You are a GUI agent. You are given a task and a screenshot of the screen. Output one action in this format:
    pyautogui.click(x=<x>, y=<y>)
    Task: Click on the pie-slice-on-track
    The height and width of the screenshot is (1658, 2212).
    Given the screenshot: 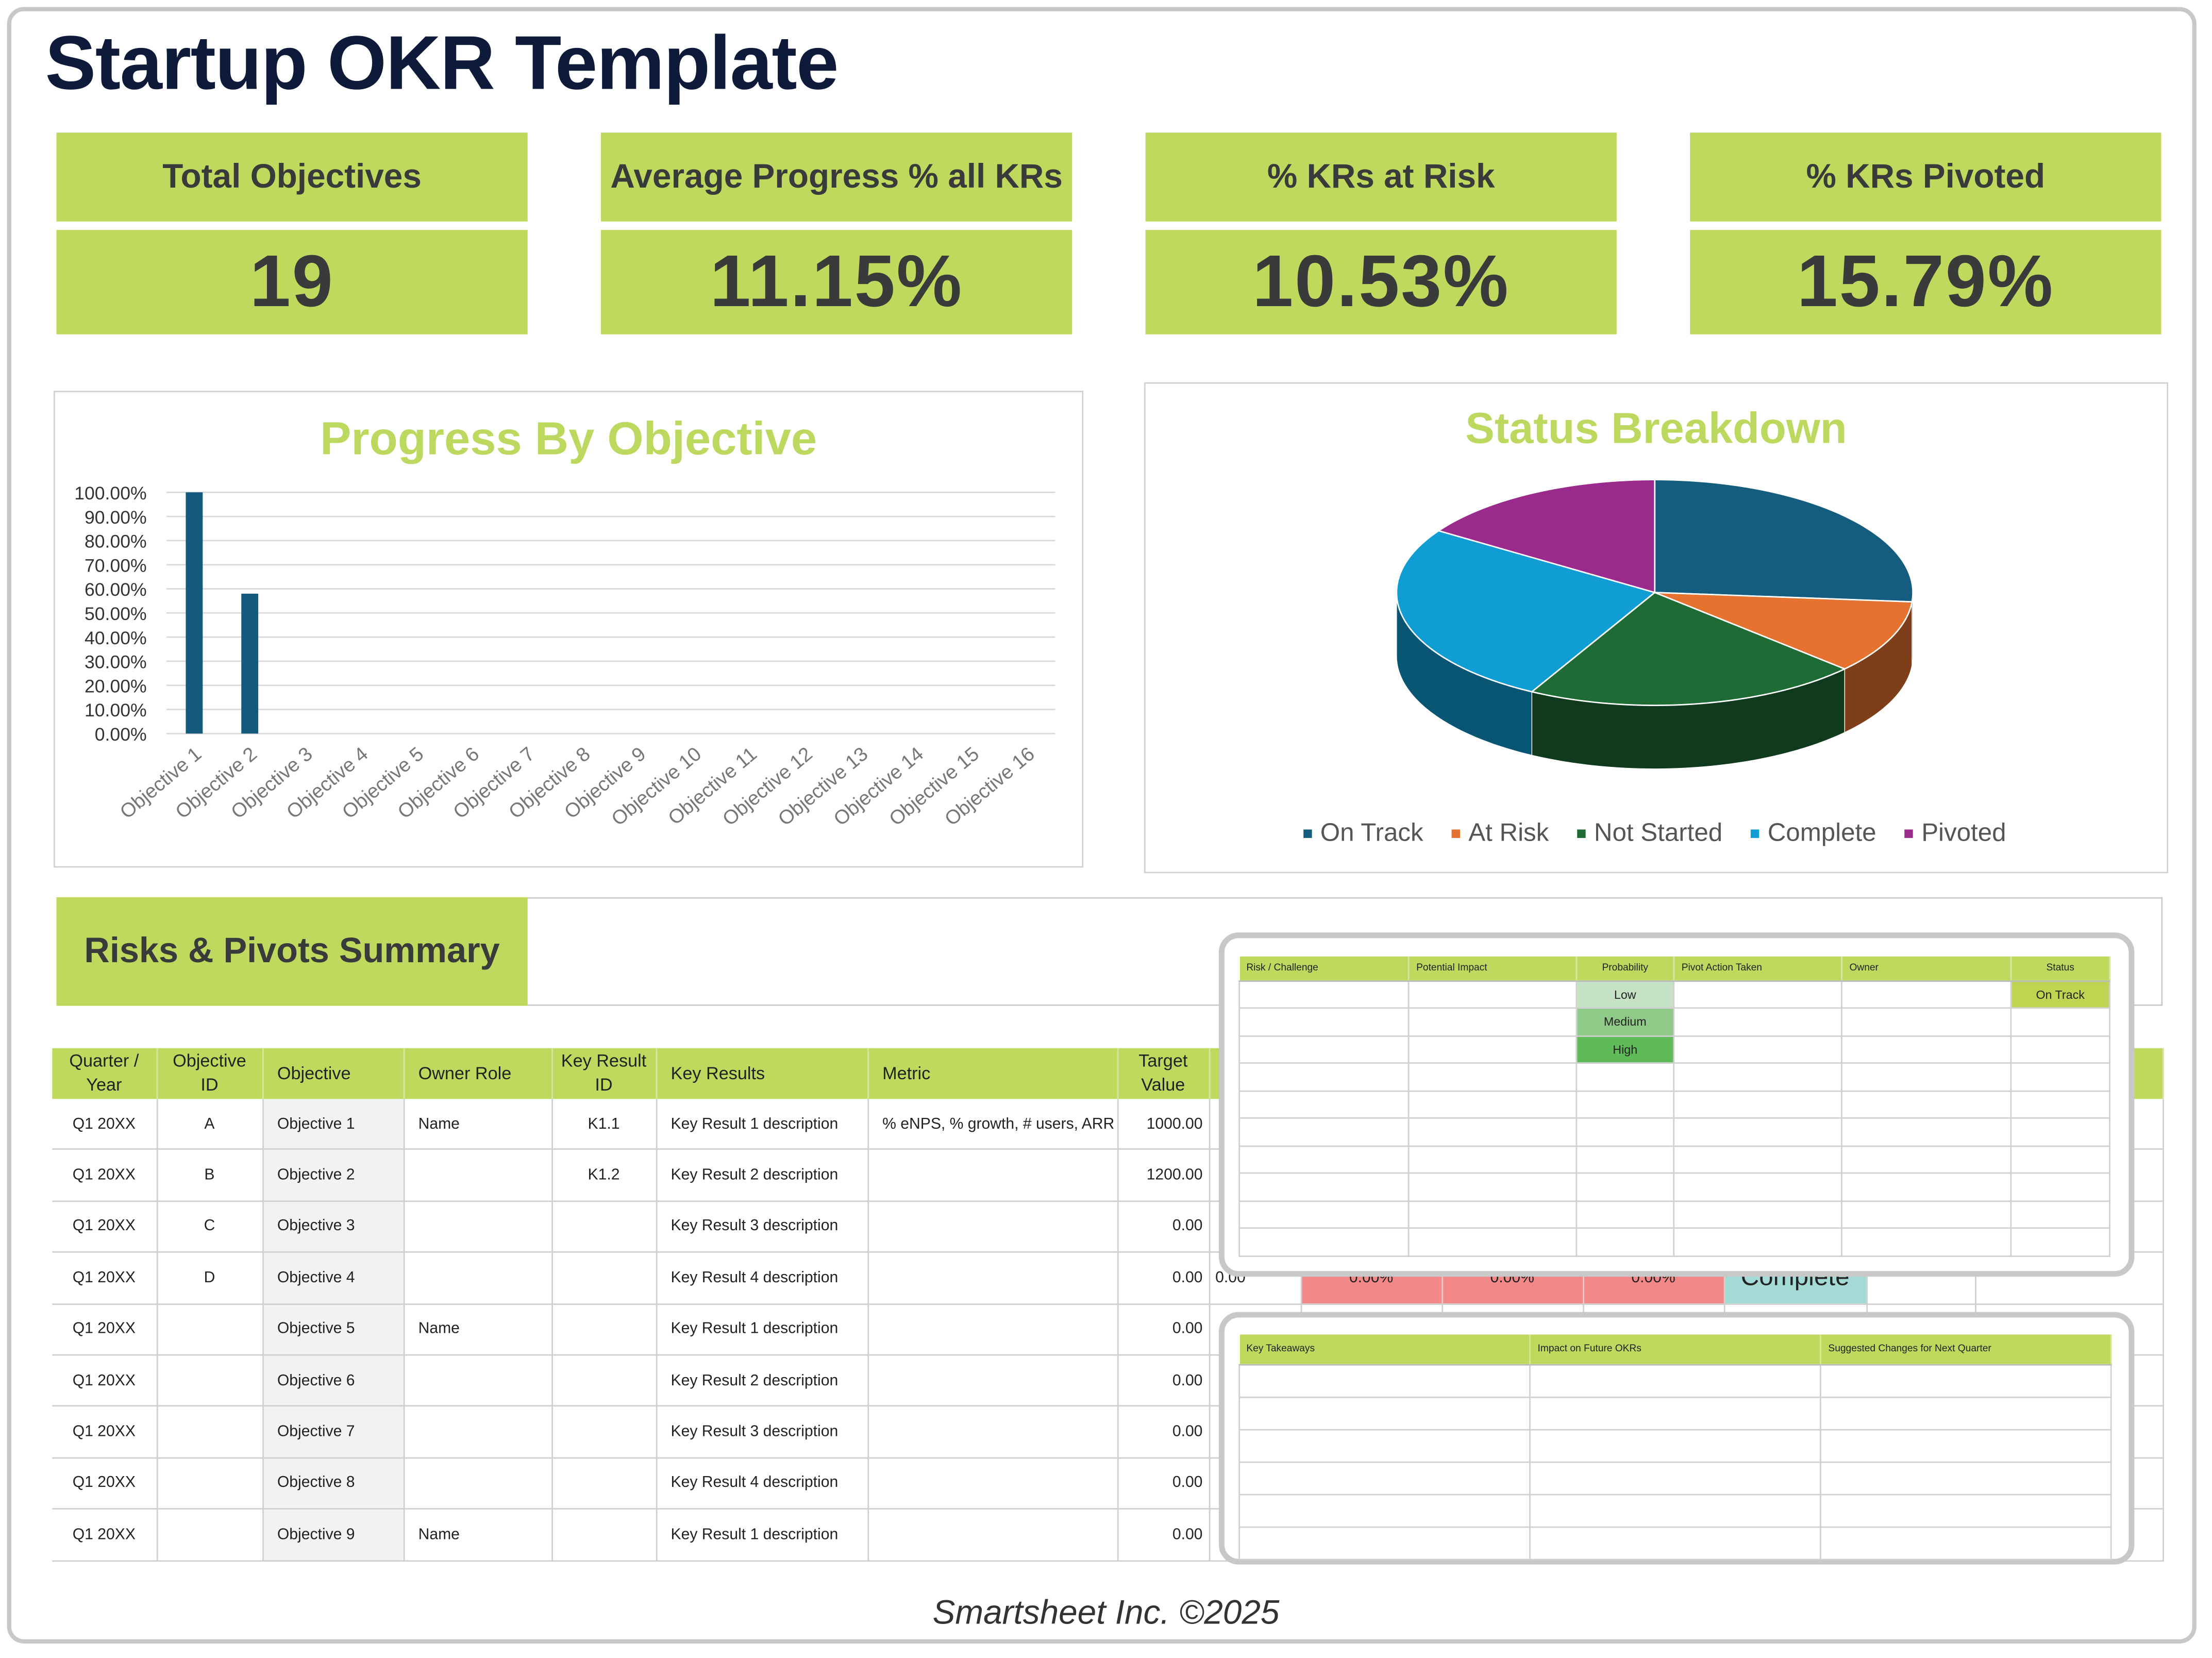 What is the action you would take?
    pyautogui.click(x=1784, y=541)
    